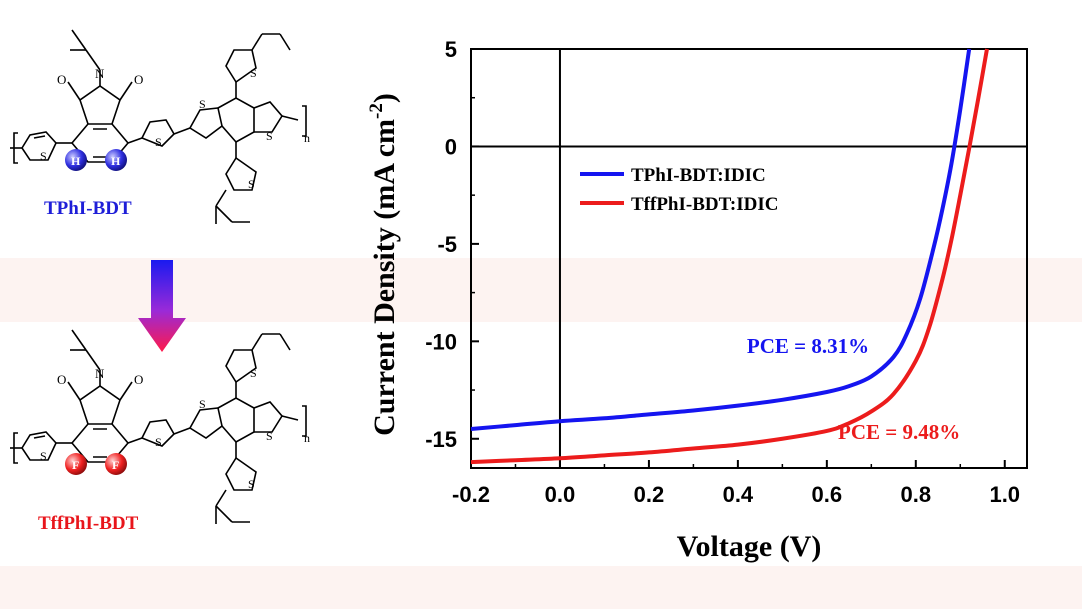 Image resolution: width=1082 pixels, height=609 pixels. What do you see at coordinates (253, 373) in the screenshot?
I see `bottom-side-s-upper: S` at bounding box center [253, 373].